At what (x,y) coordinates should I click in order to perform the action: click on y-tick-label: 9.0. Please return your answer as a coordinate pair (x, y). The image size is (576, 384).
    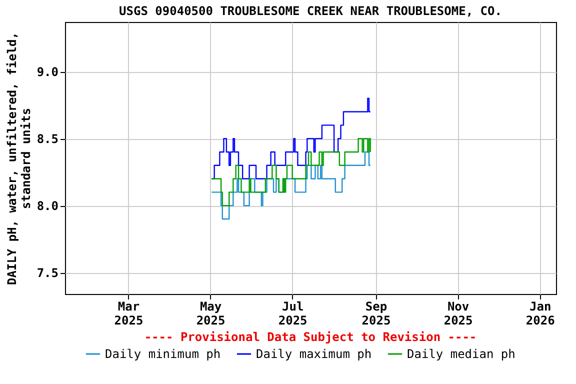
    Looking at the image, I should click on (47, 72).